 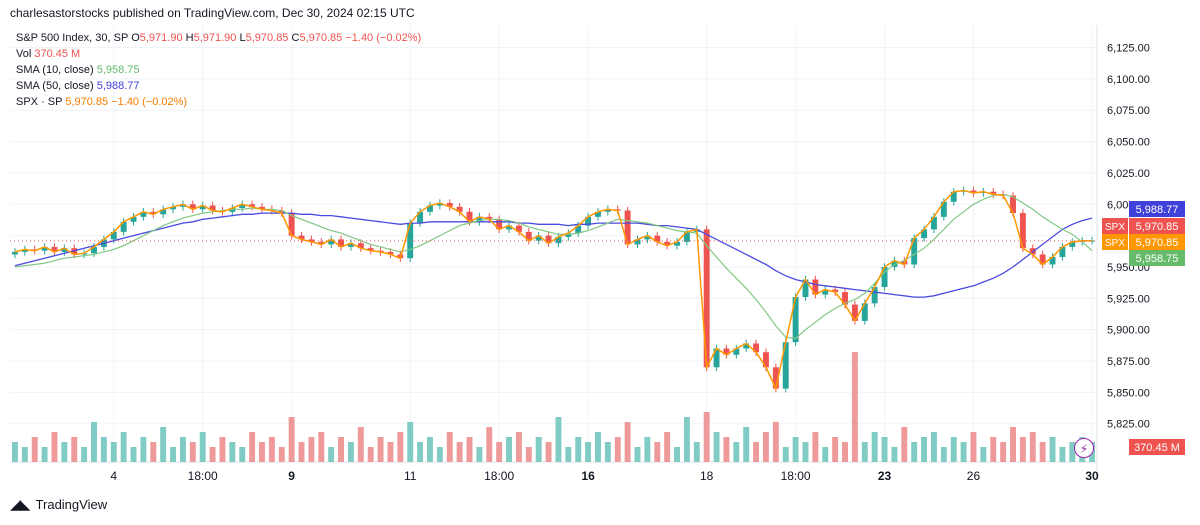 I want to click on y-tick-label: 5,850.00, so click(x=1128, y=393).